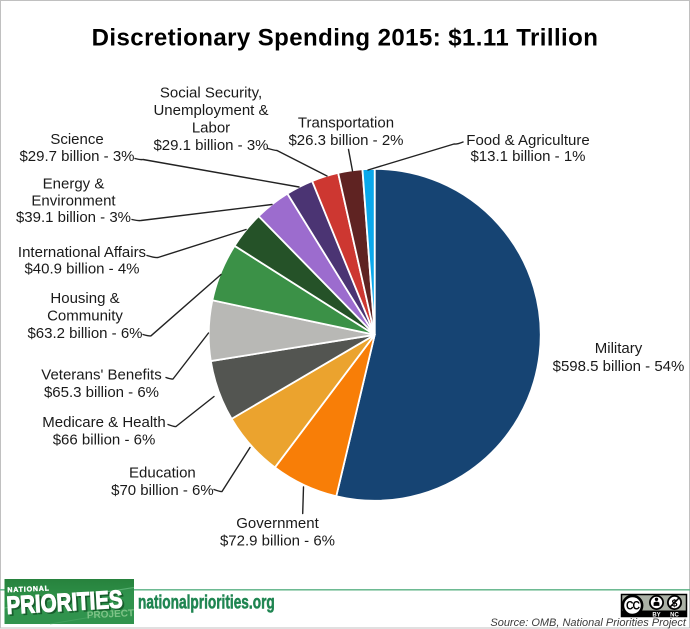 This screenshot has height=629, width=690. Describe the element at coordinates (674, 615) in the screenshot. I see `svg-text: NC` at that location.